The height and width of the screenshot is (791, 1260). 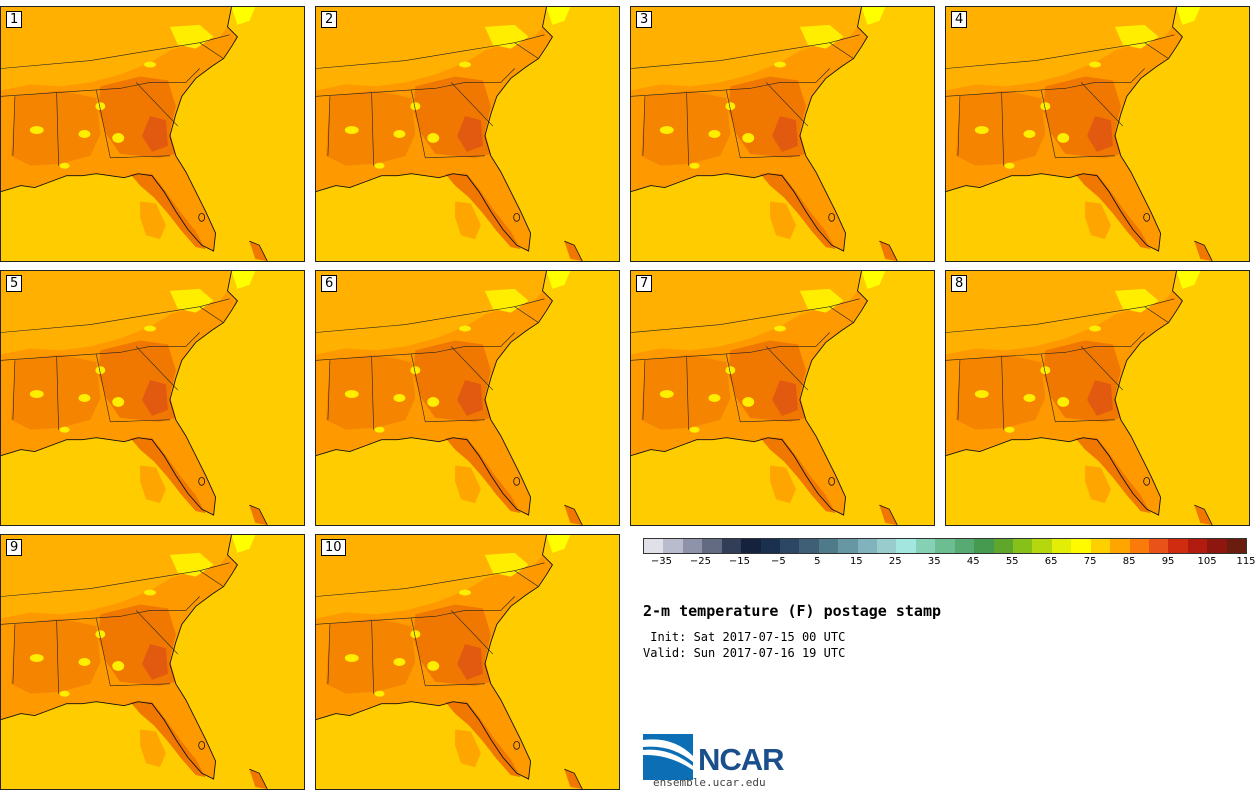 I want to click on colorbar-tick-label: 105, so click(x=1207, y=561).